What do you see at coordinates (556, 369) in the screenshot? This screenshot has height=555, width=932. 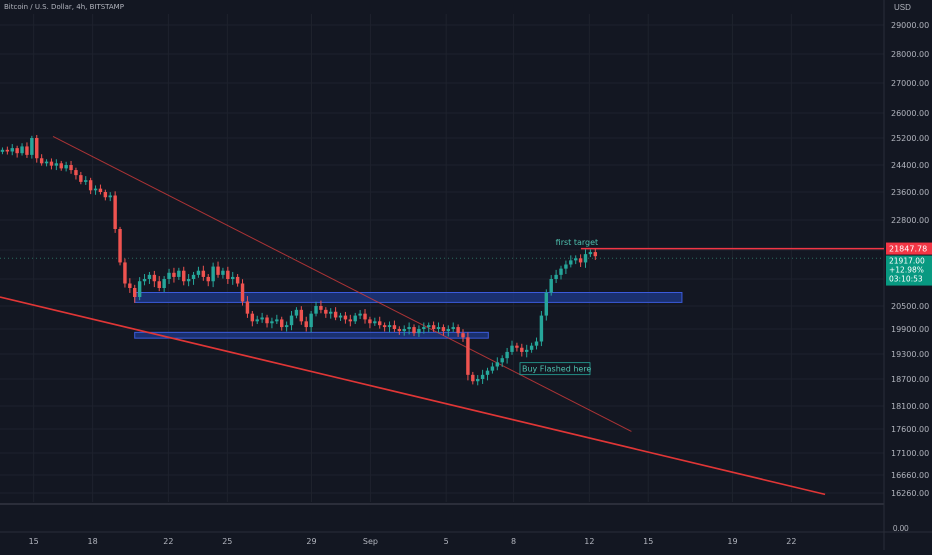 I see `annotation-1: Buy Flashed here` at bounding box center [556, 369].